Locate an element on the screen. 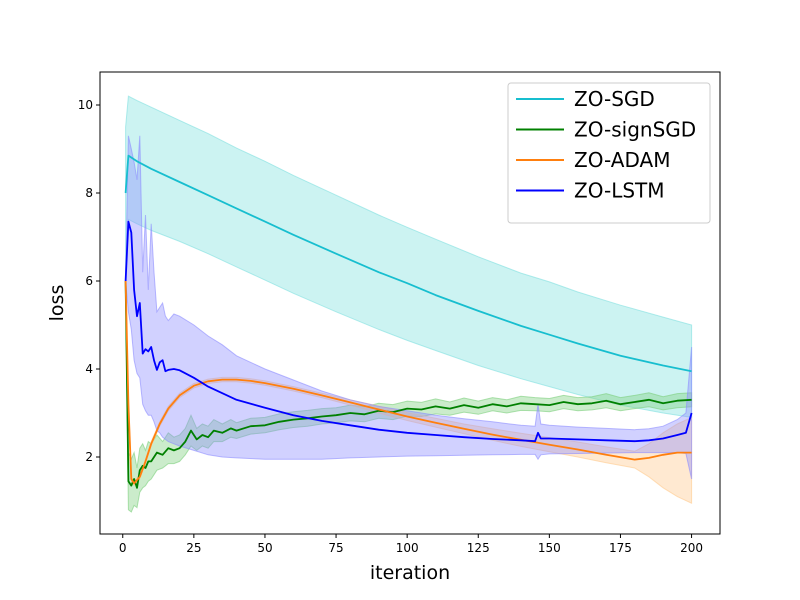 The width and height of the screenshot is (800, 600). x-tick-label: 200 is located at coordinates (691, 548).